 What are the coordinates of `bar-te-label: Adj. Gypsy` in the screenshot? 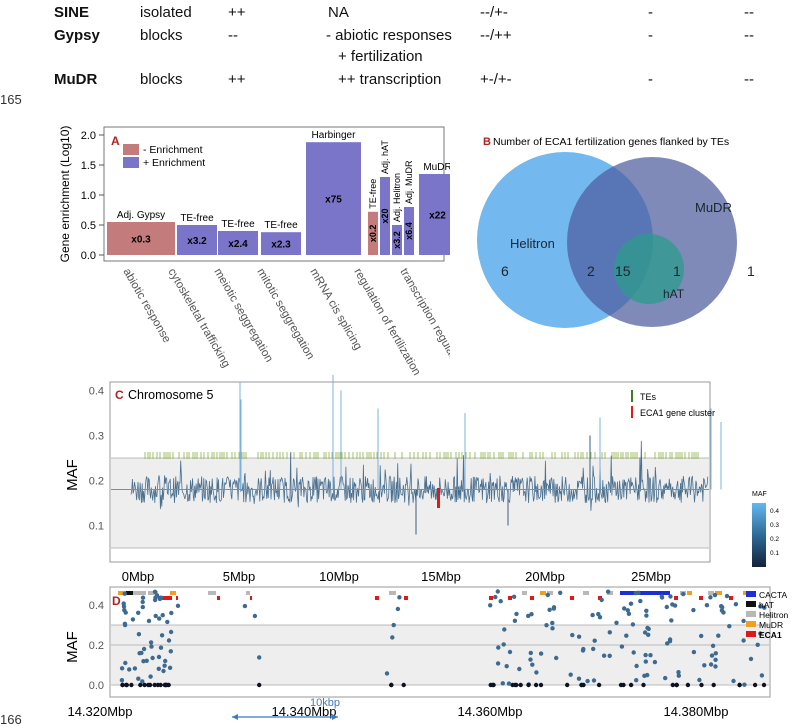 It's located at (141, 215).